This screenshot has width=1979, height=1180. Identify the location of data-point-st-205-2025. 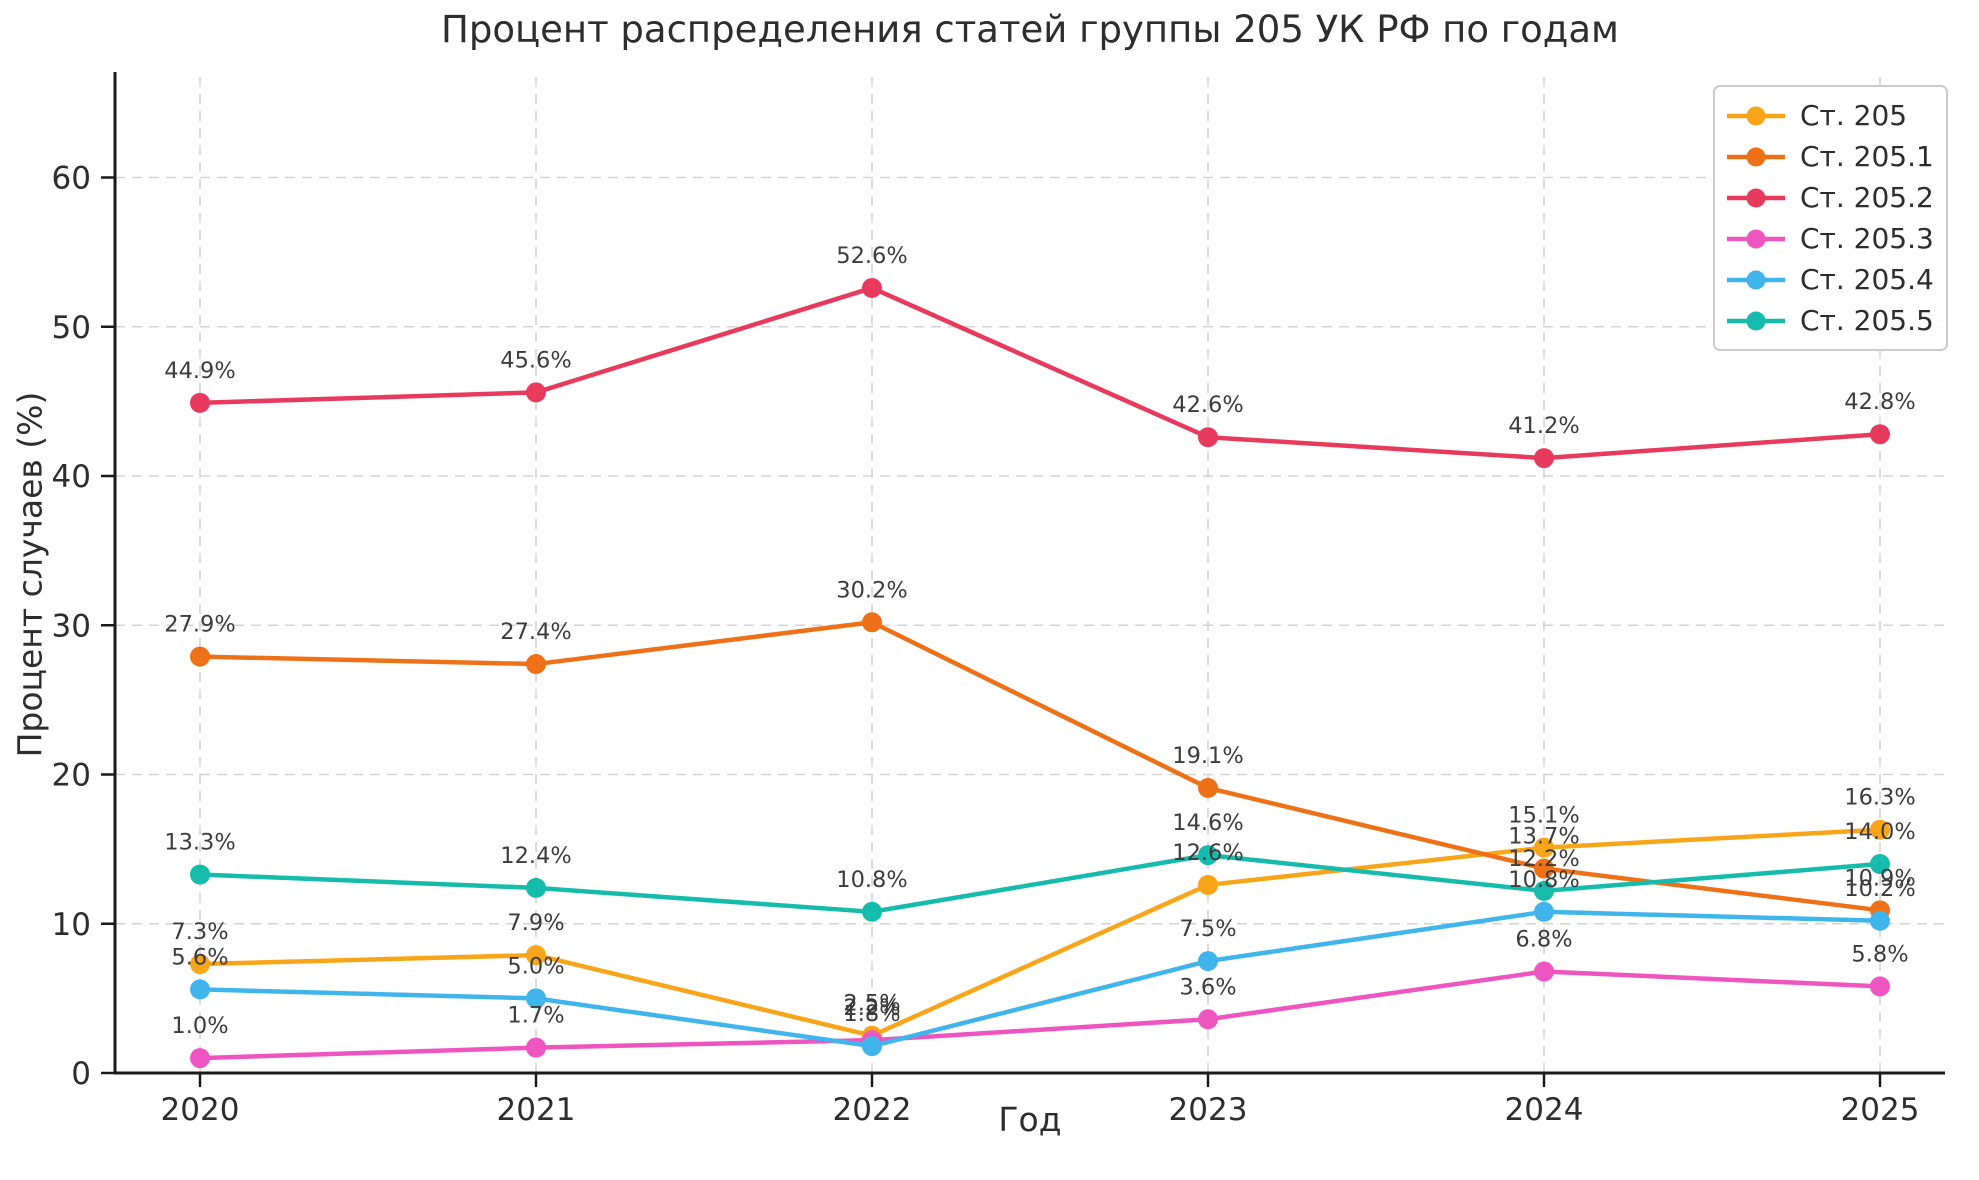
(1880, 829).